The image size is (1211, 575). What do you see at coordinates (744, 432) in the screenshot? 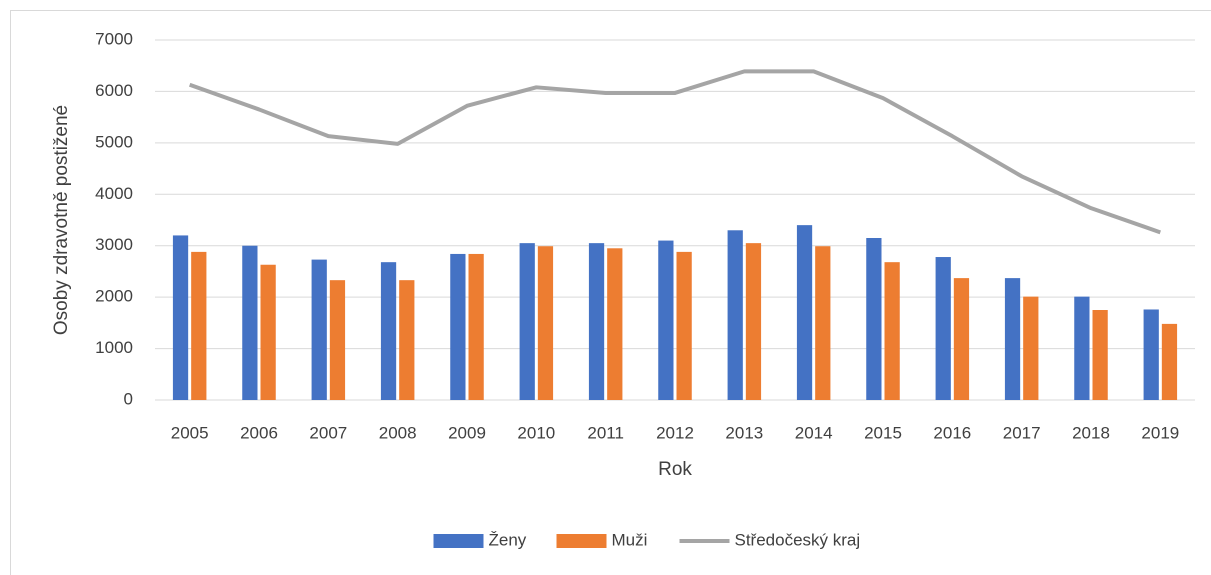
I see `x-tick-label: 2013` at bounding box center [744, 432].